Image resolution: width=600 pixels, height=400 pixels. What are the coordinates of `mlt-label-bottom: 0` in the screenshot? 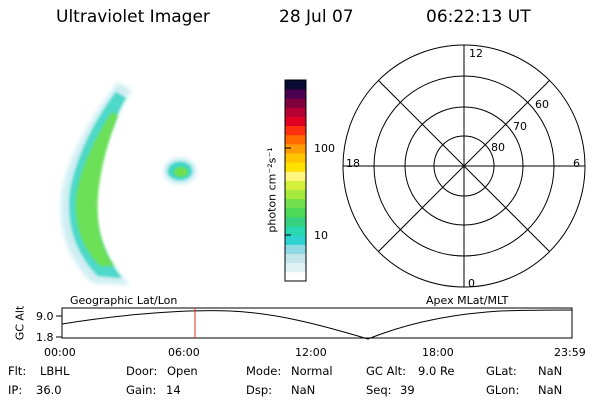 It's located at (471, 283).